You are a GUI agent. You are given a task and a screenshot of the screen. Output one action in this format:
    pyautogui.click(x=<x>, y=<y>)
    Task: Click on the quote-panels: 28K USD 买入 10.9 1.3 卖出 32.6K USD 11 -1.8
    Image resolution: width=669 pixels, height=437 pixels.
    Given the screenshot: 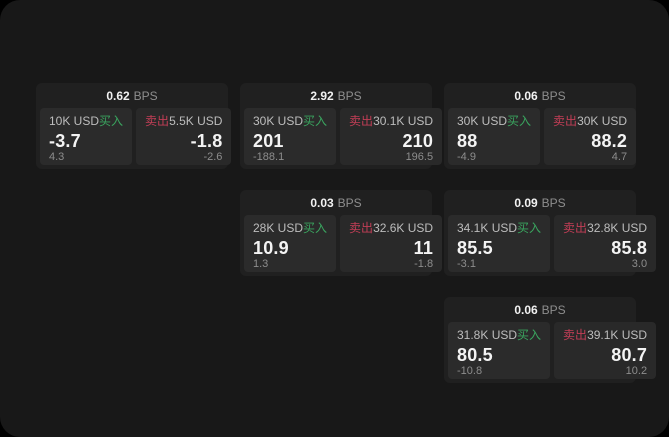 What is the action you would take?
    pyautogui.click(x=343, y=243)
    